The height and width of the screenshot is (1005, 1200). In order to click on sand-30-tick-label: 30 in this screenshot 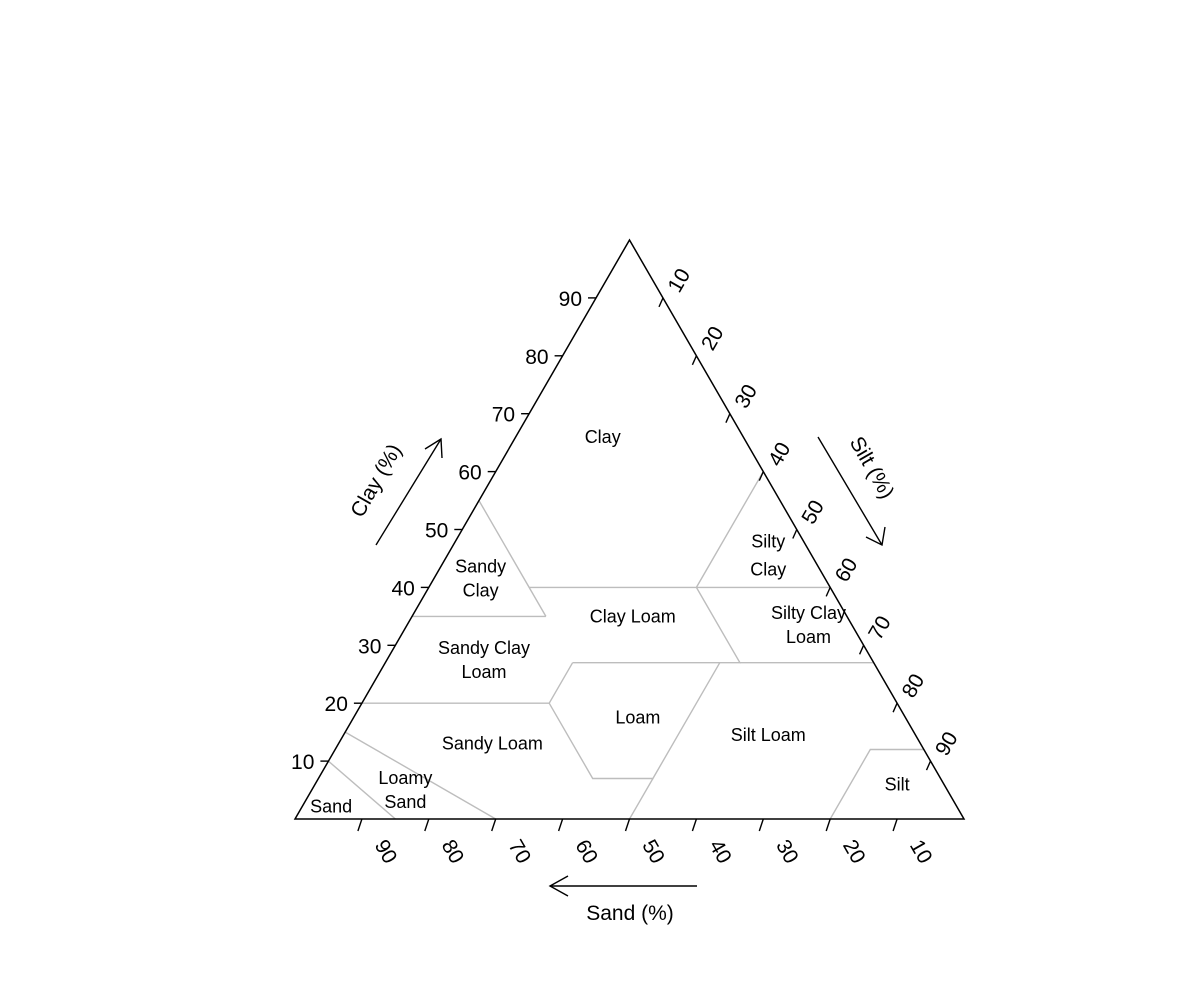, I will do `click(787, 852)`.